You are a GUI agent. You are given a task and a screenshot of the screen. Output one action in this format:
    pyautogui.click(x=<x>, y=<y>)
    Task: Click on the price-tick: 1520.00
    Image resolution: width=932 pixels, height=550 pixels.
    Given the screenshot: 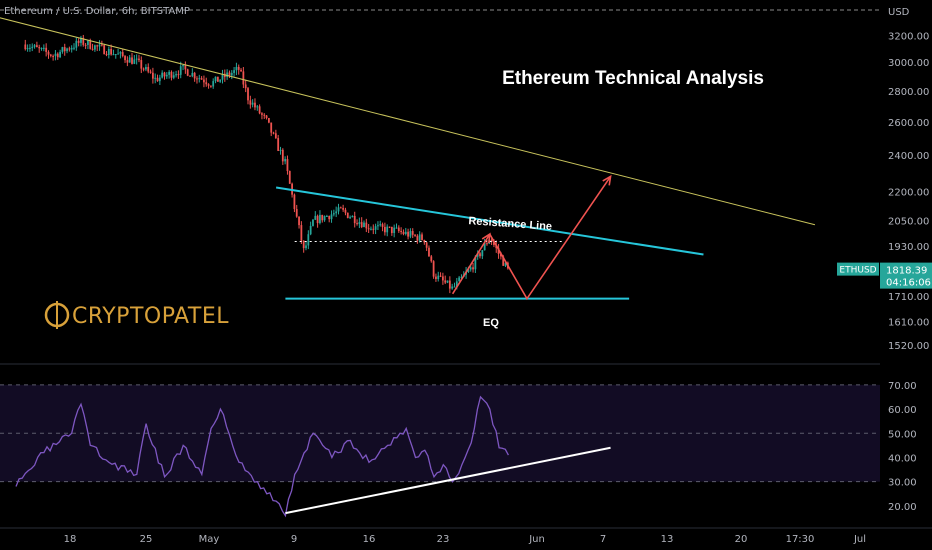 What is the action you would take?
    pyautogui.click(x=908, y=346)
    